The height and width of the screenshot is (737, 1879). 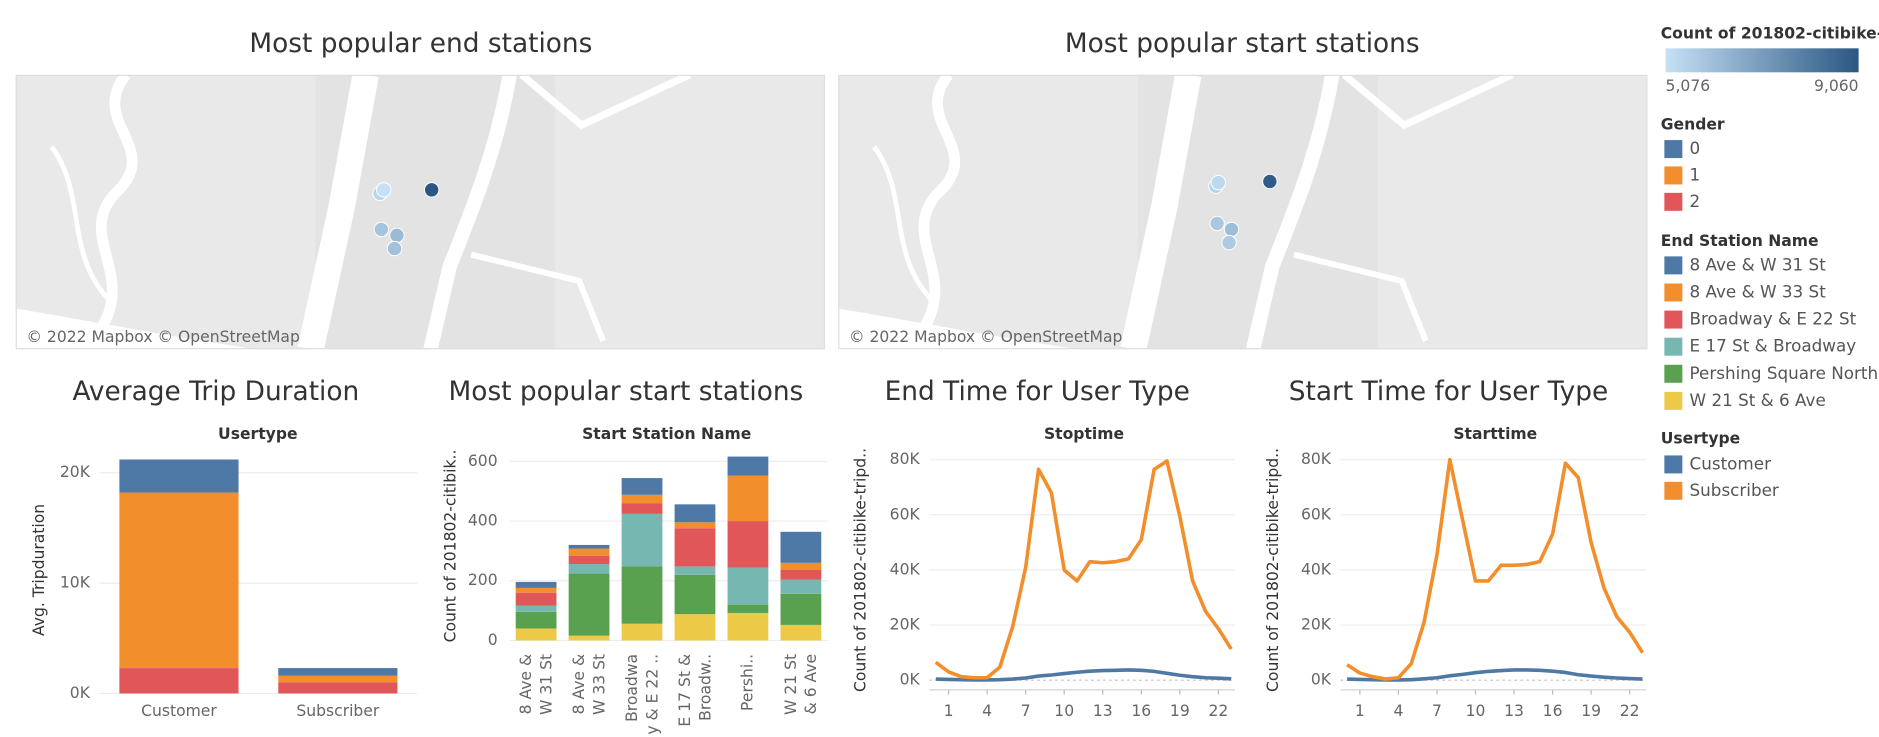 I want to click on x-tick-label: 16, so click(x=1141, y=711).